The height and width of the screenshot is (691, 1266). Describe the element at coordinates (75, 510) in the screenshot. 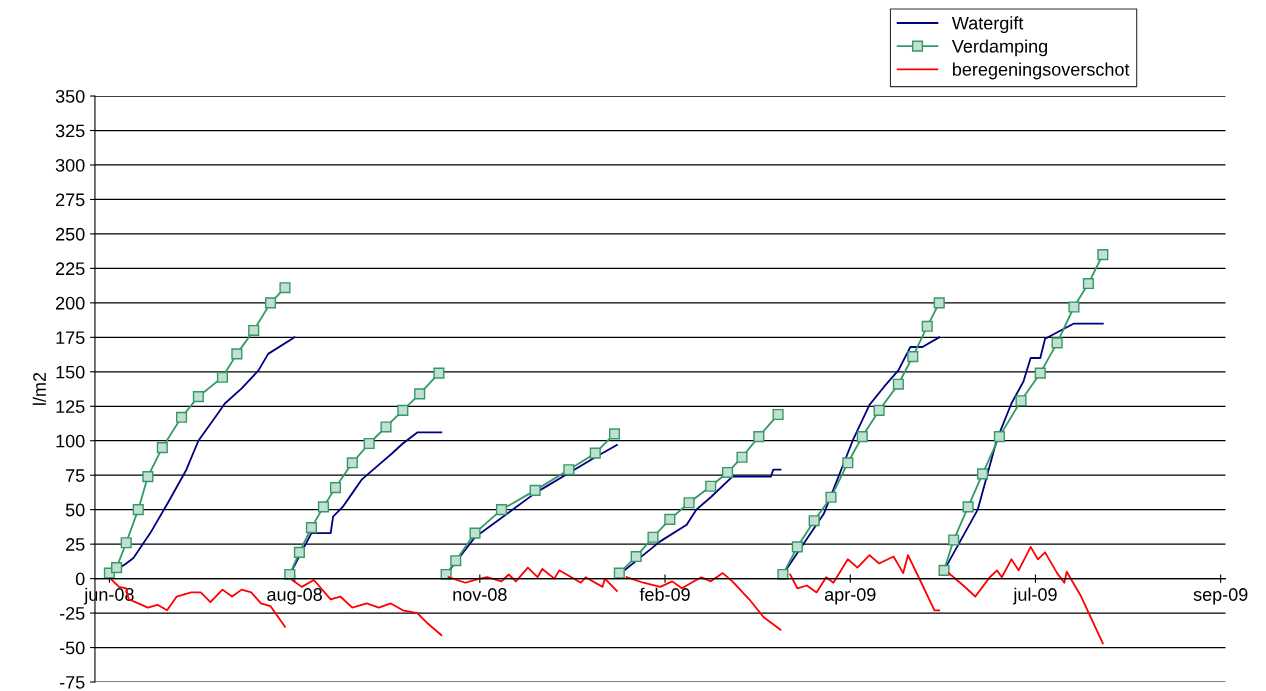

I see `y-tick-label: 50` at that location.